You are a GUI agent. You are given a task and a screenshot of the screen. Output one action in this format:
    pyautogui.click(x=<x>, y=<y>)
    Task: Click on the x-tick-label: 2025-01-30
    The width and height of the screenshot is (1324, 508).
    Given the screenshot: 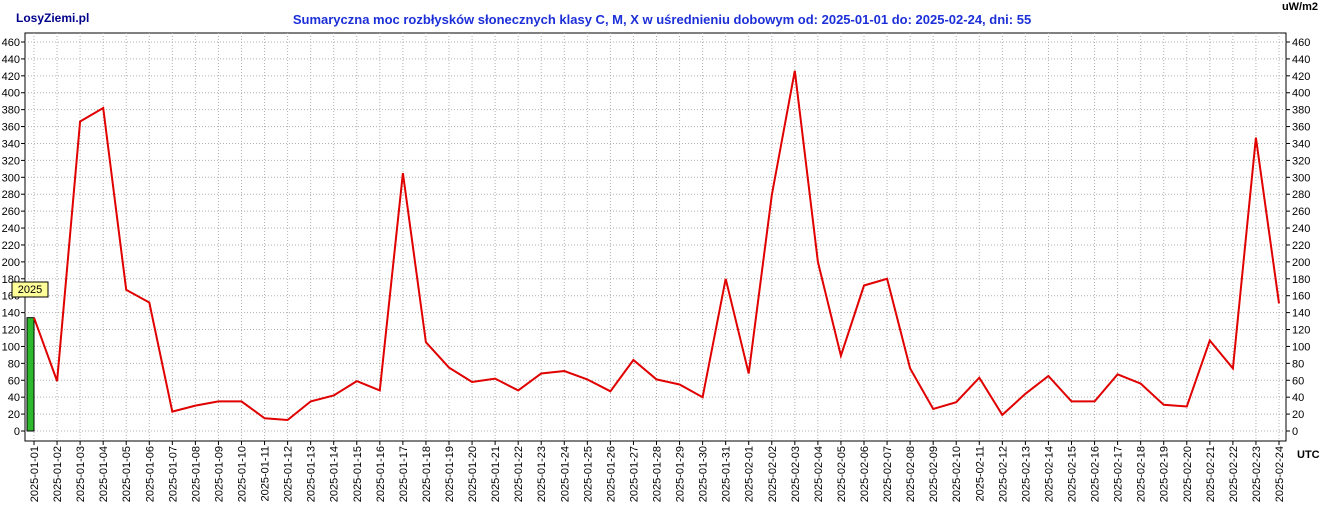 What is the action you would take?
    pyautogui.click(x=704, y=474)
    